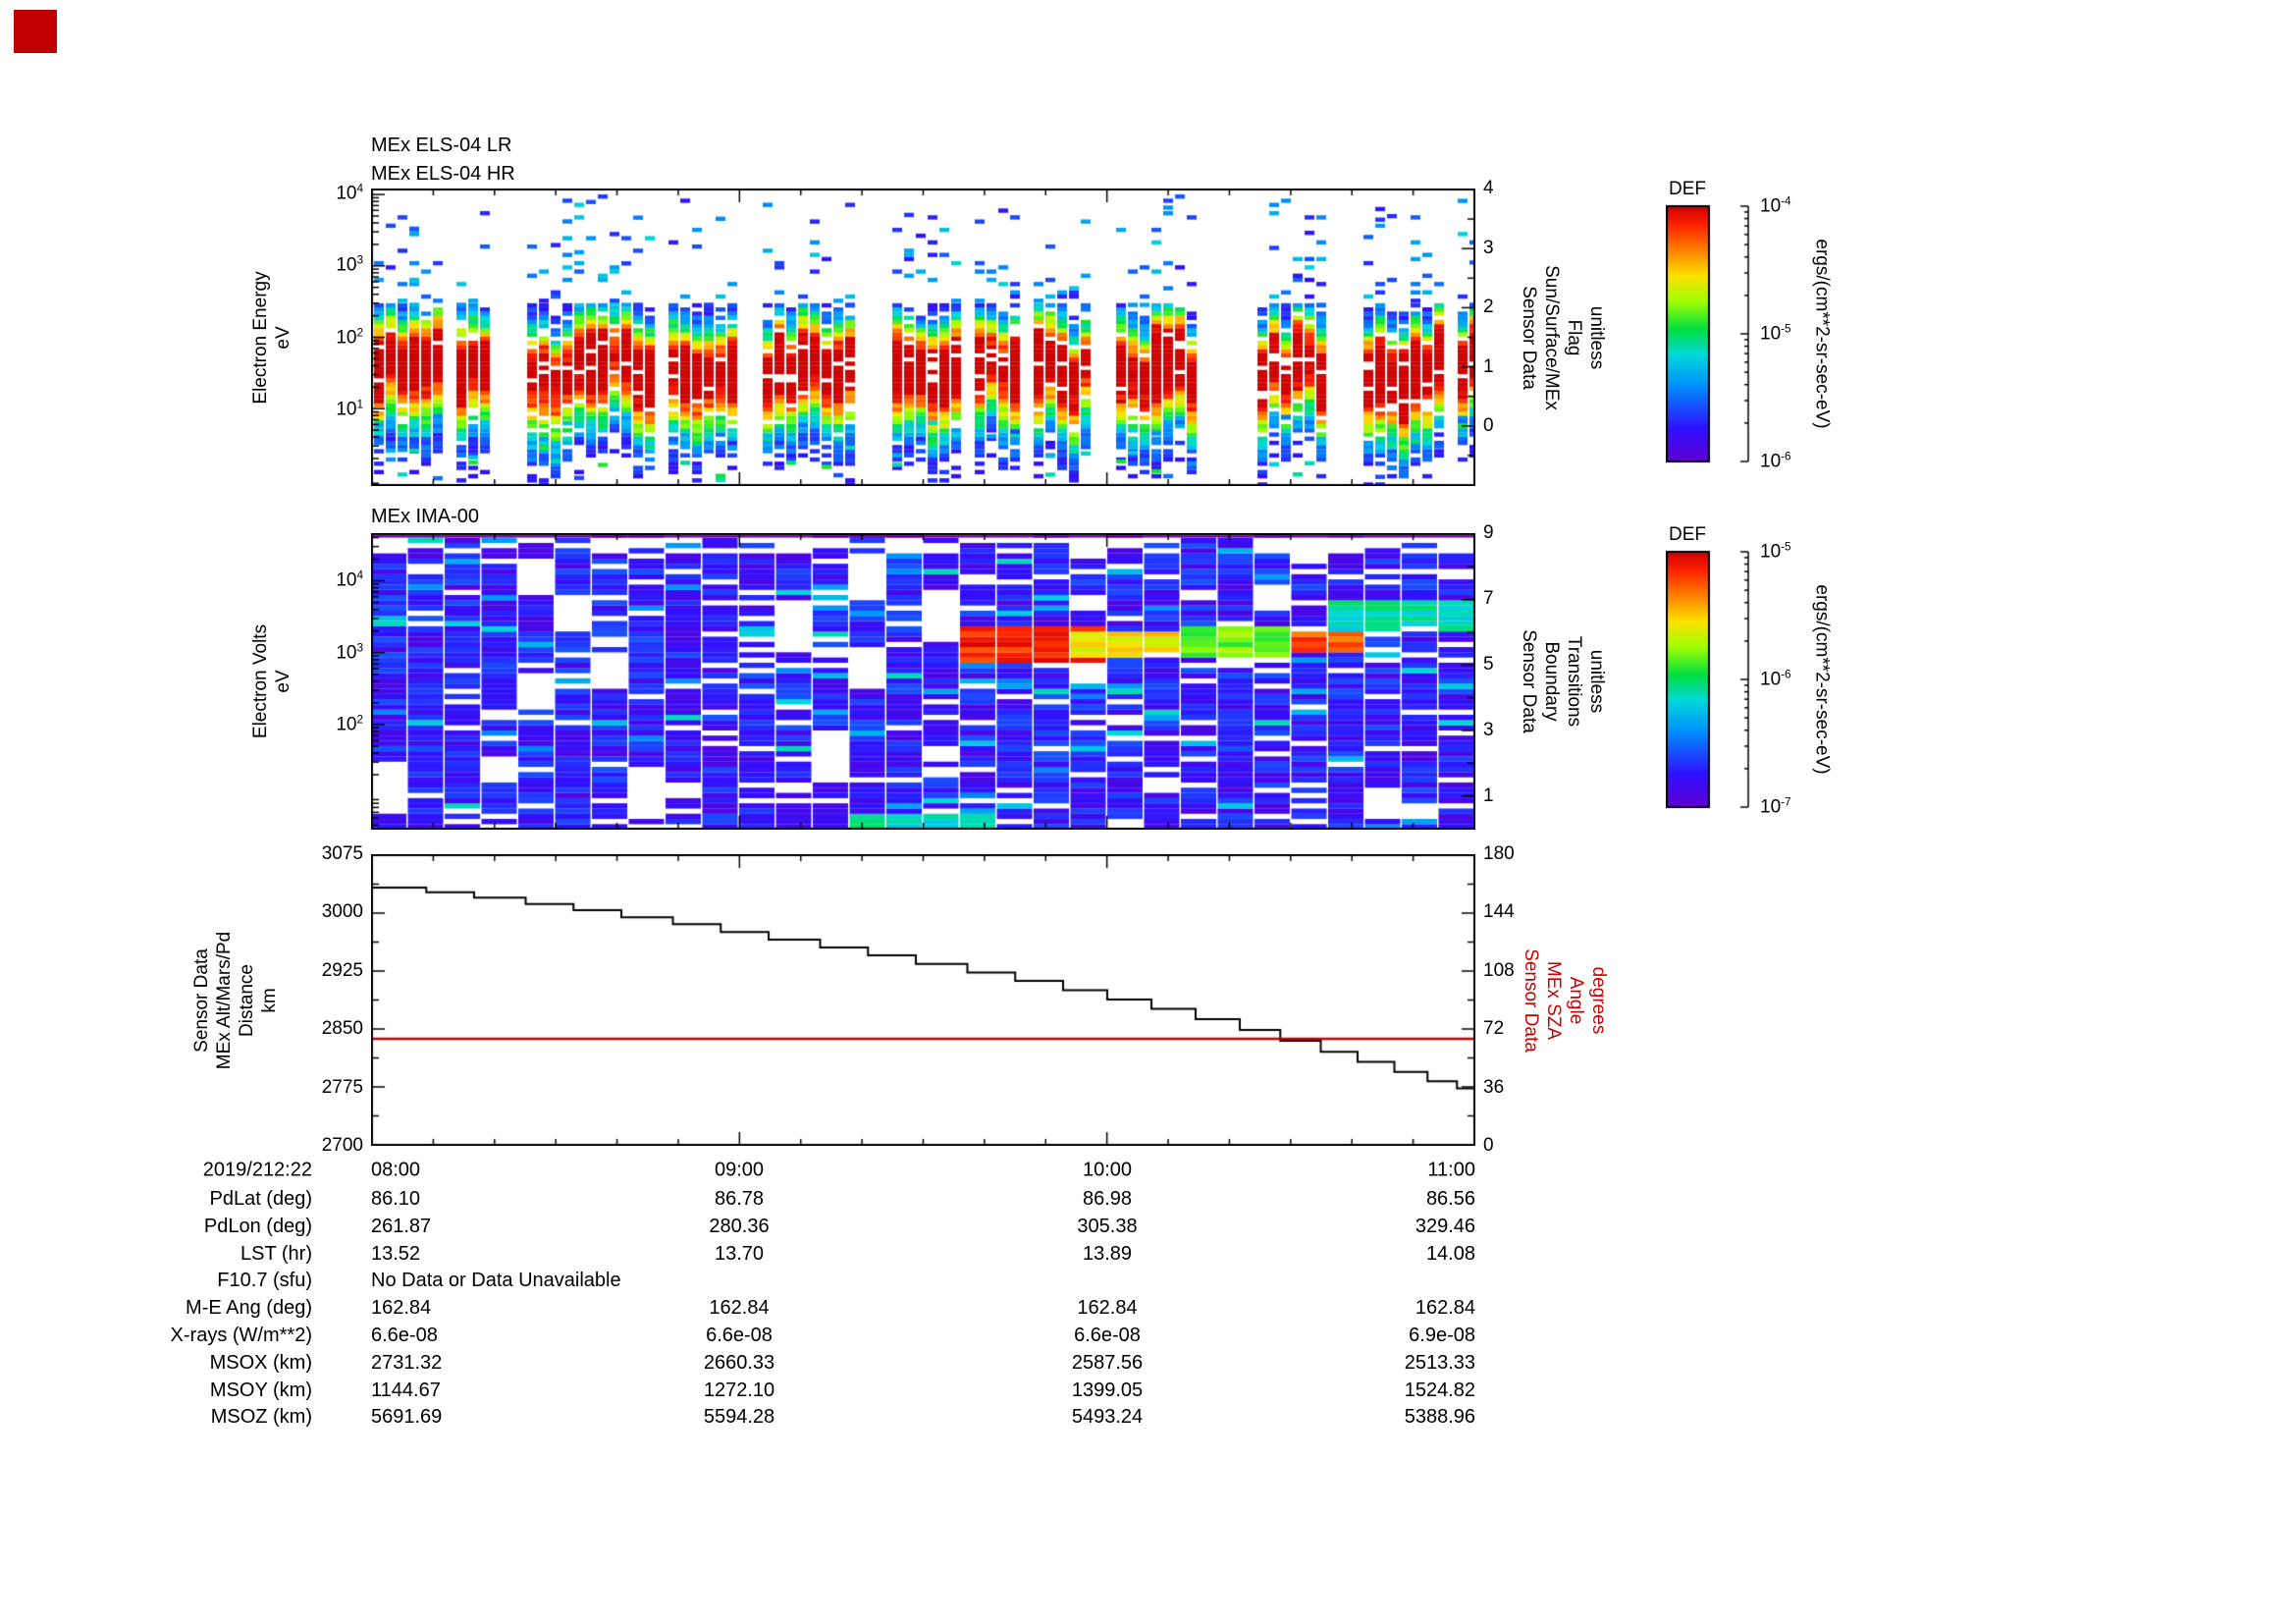 Image resolution: width=2296 pixels, height=1623 pixels. I want to click on table-cell-value: 1524.82, so click(1439, 1390).